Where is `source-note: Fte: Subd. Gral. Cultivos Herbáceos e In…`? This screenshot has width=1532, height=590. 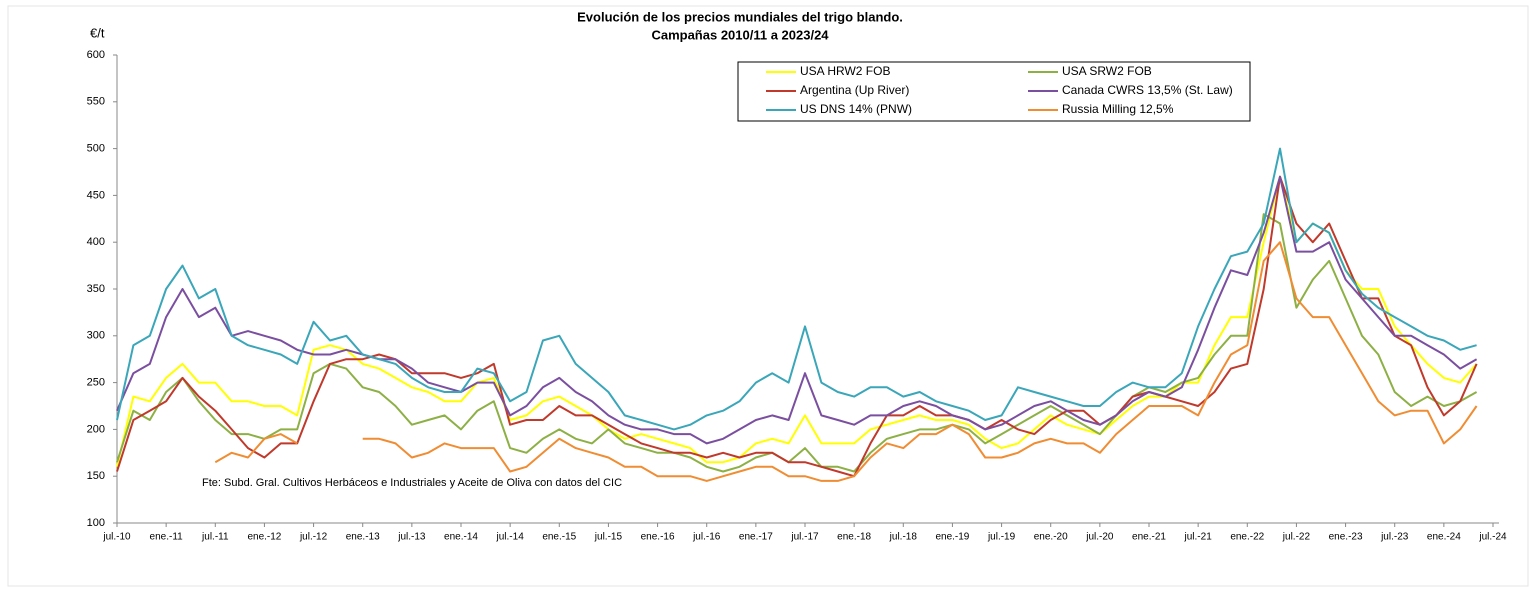
source-note: Fte: Subd. Gral. Cultivos Herbáceos e In… is located at coordinates (412, 483).